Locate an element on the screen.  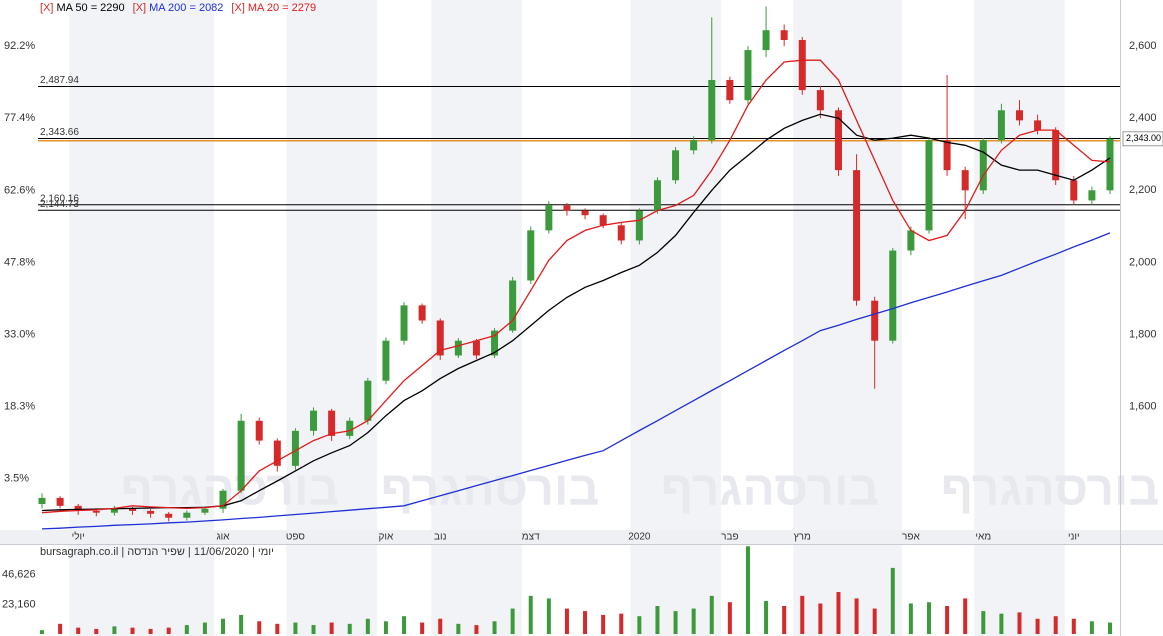
y-tick-label: 2,400 is located at coordinates (1143, 118).